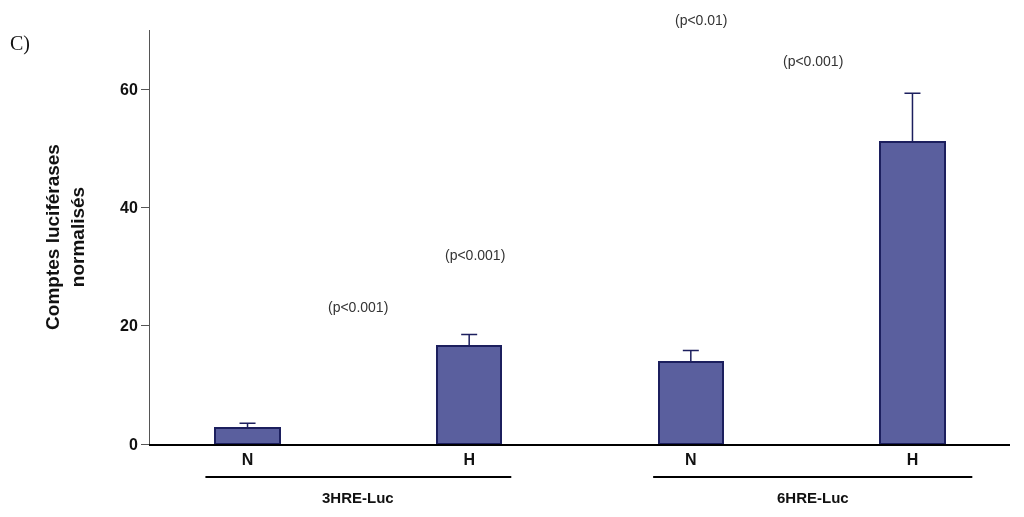 This screenshot has height=517, width=1024. Describe the element at coordinates (129, 208) in the screenshot. I see `y-tick-label: 40` at that location.